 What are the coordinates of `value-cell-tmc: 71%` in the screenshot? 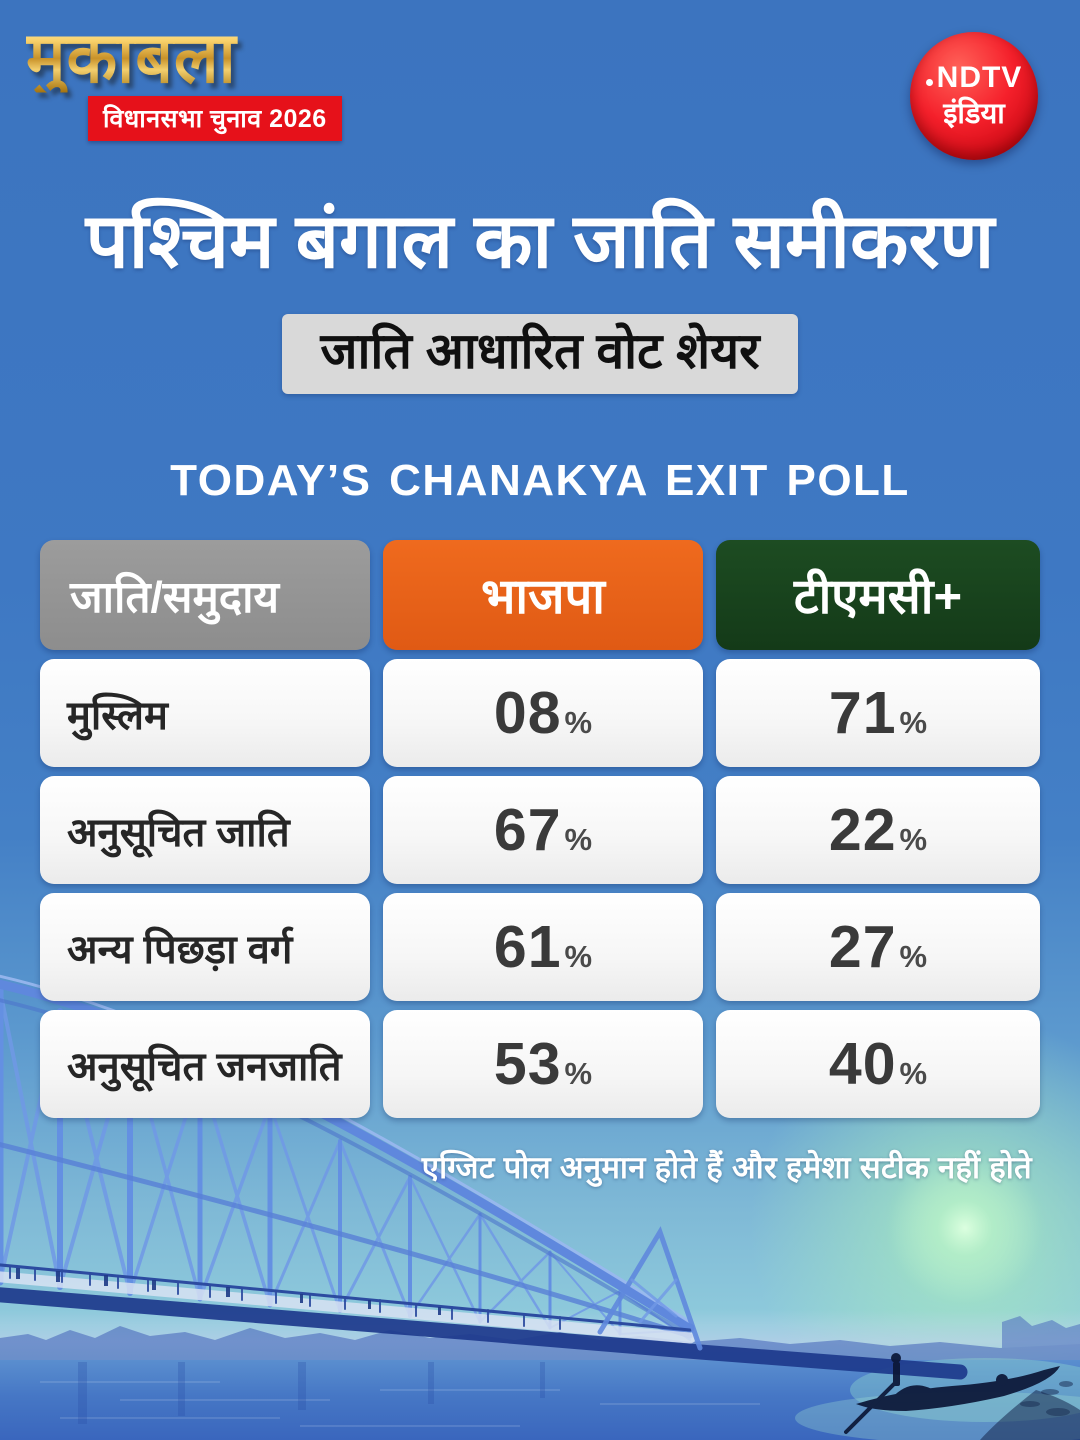 It's located at (878, 713).